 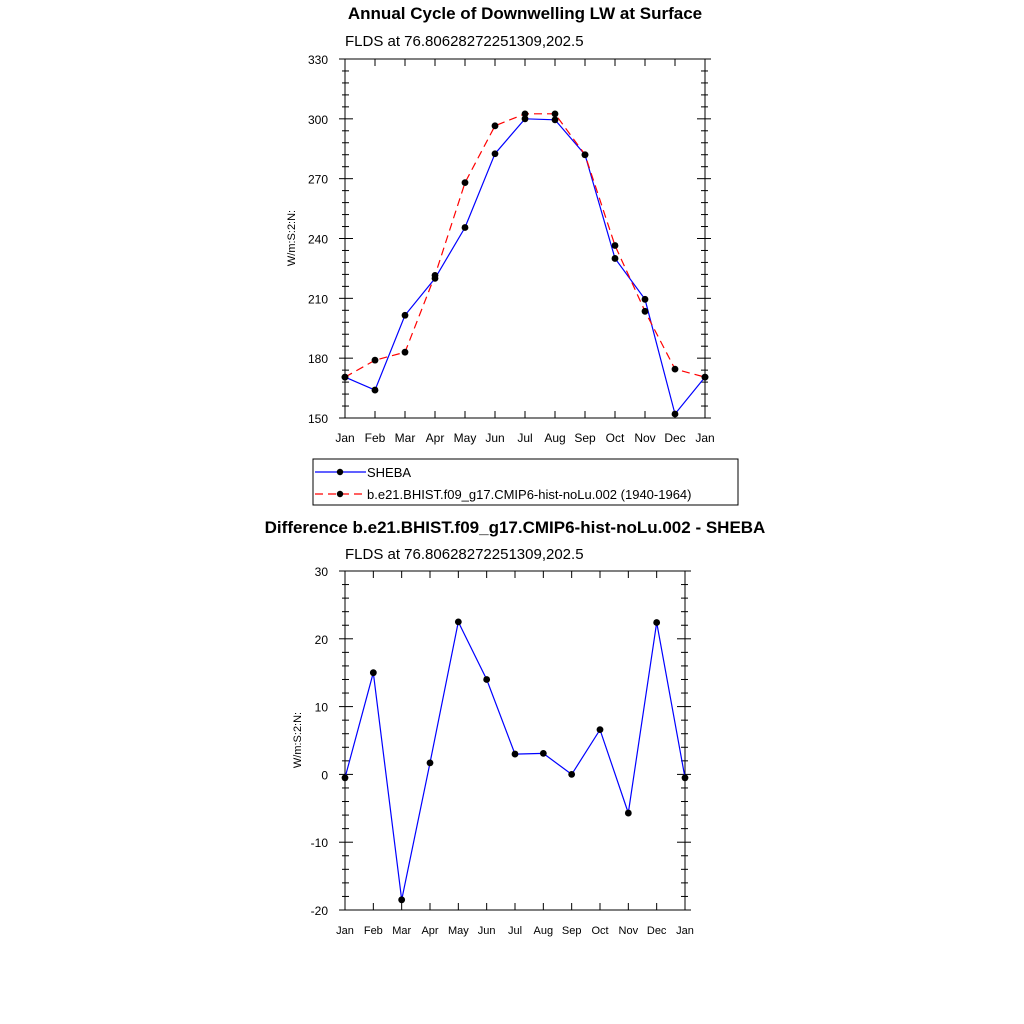 What do you see at coordinates (324, 775) in the screenshot?
I see `y-tick-label: 0` at bounding box center [324, 775].